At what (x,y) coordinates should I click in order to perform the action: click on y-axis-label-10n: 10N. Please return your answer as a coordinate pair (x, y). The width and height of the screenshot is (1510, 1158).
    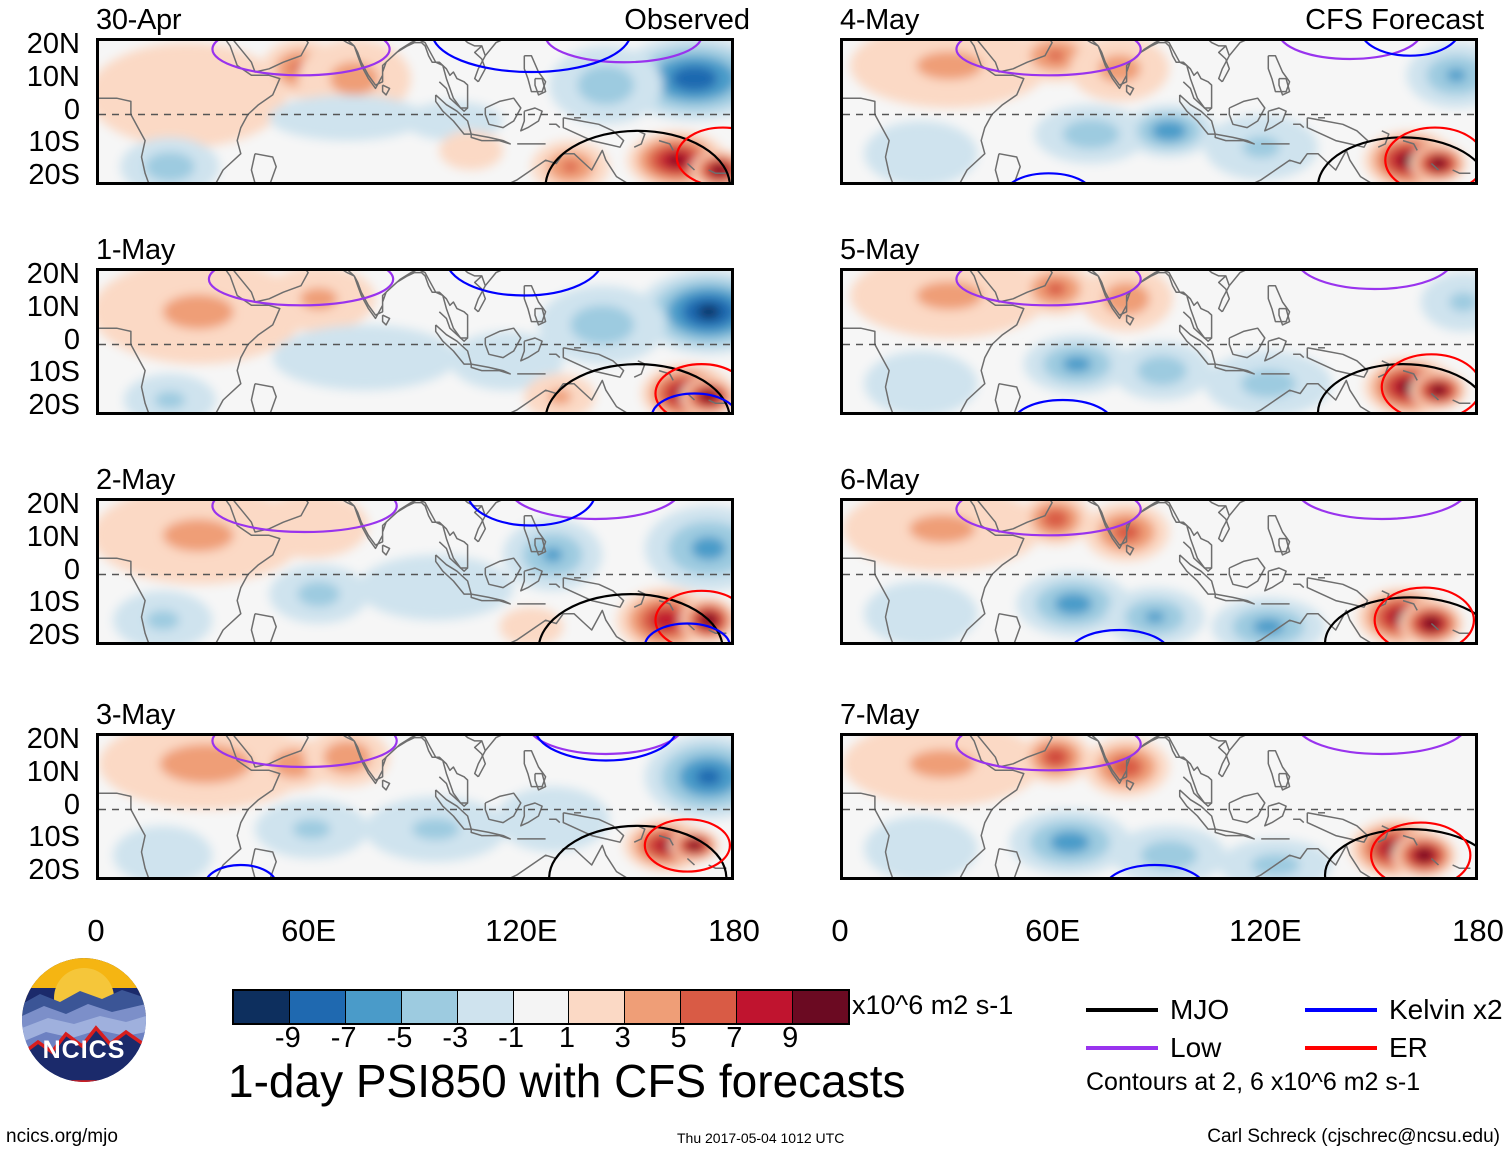
    Looking at the image, I should click on (53, 306).